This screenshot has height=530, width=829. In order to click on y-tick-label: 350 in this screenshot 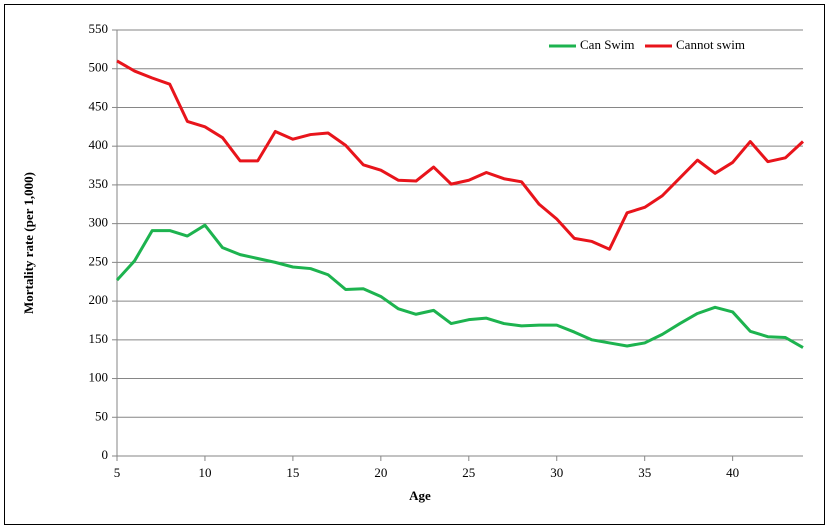, I will do `click(99, 183)`.